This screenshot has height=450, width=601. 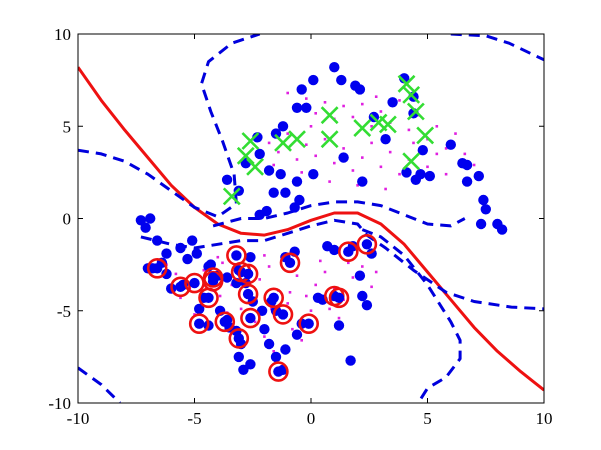 I want to click on x-tick-label: 10, so click(x=544, y=418).